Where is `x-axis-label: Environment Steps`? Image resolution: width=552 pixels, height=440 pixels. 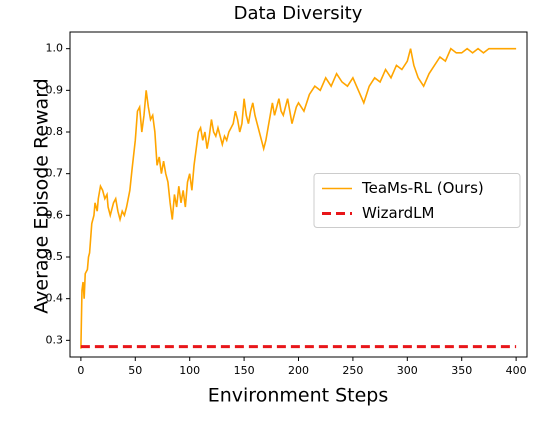 x-axis-label: Environment Steps is located at coordinates (298, 396).